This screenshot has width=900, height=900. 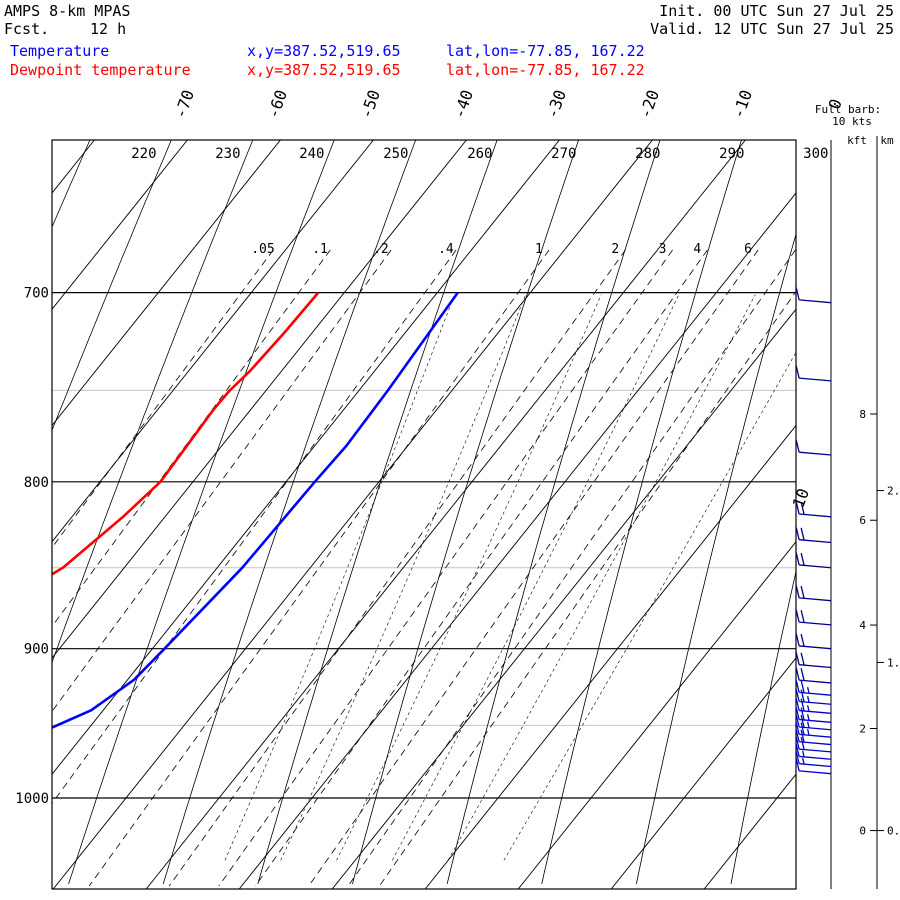 I want to click on mixing-ratio-label: 6, so click(x=748, y=249).